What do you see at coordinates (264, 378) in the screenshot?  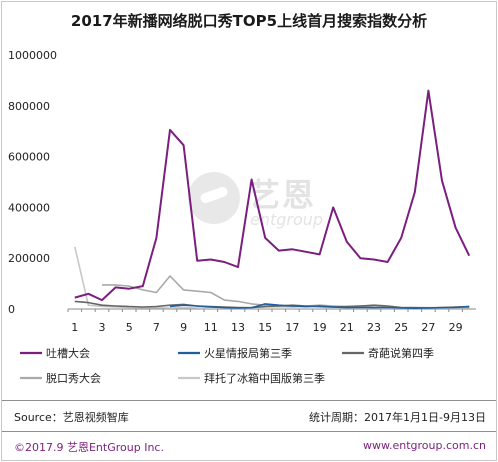 I see `legend-label-5: 拜托了冰箱中国版第三季` at bounding box center [264, 378].